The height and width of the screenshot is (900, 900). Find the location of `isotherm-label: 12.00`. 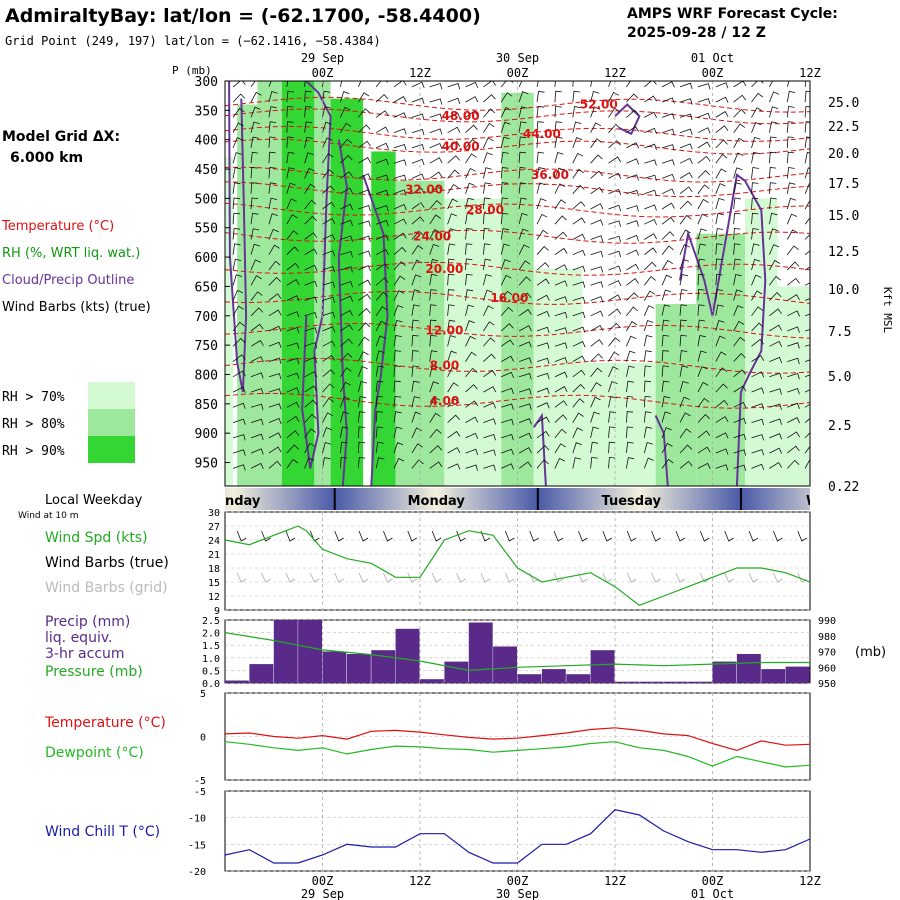

isotherm-label: 12.00 is located at coordinates (444, 330).